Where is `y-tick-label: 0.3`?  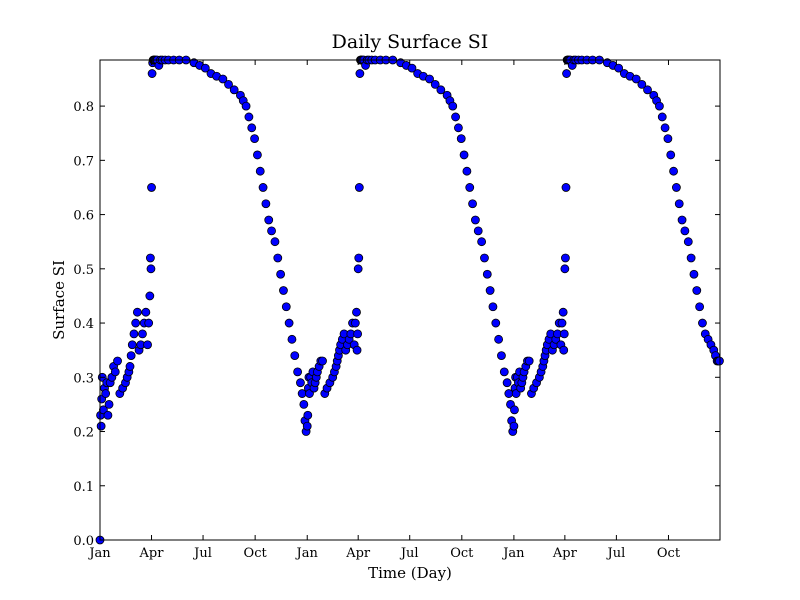
y-tick-label: 0.3 is located at coordinates (83, 378).